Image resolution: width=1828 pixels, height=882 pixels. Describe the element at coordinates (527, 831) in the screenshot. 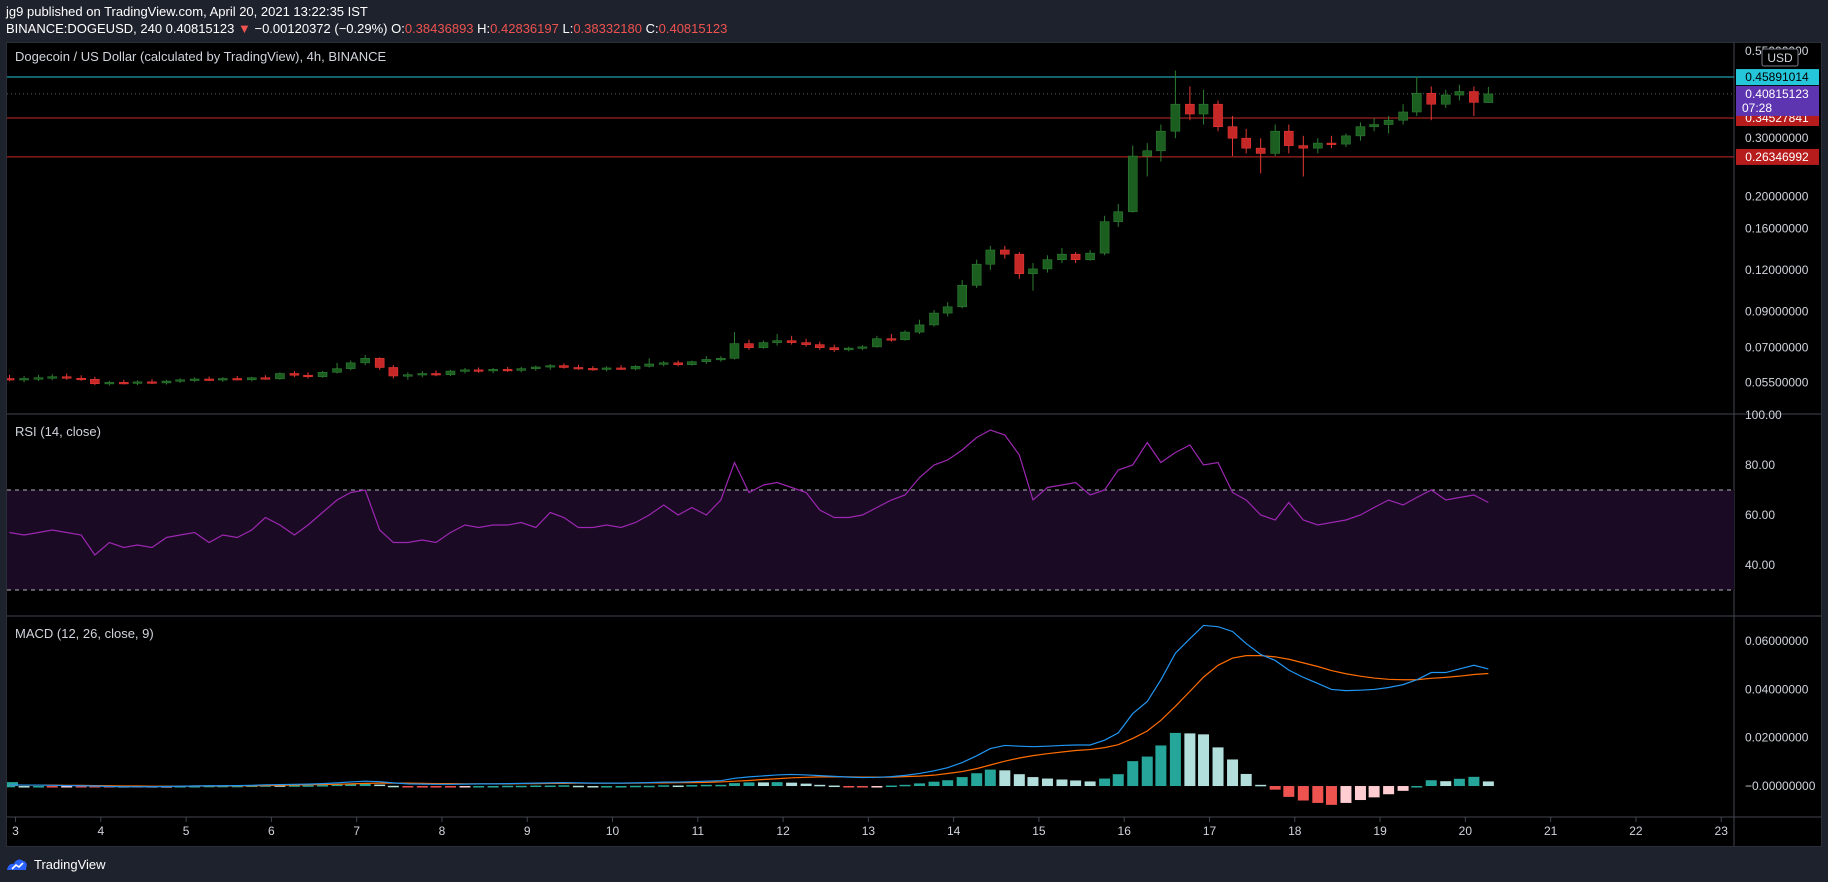

I see `time-tick-label: 9` at that location.